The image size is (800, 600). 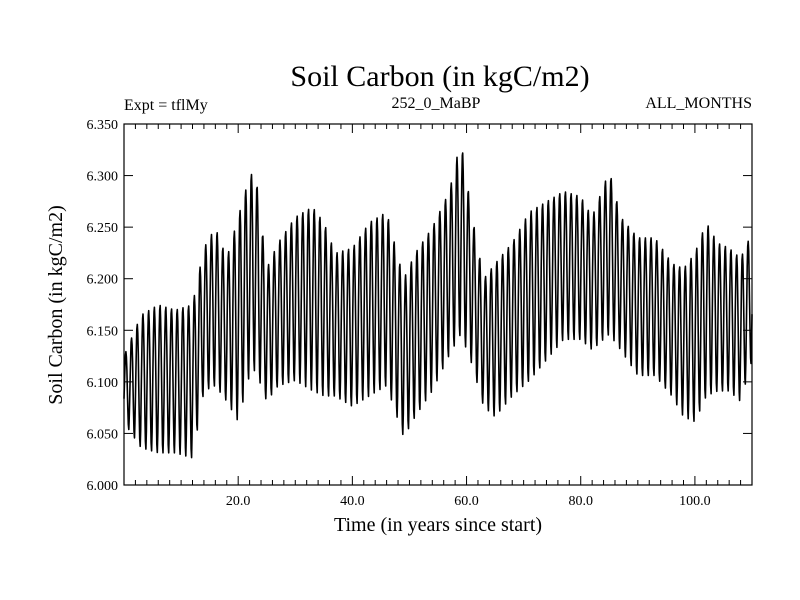 What do you see at coordinates (103, 486) in the screenshot?
I see `y-tick-label: 6.000` at bounding box center [103, 486].